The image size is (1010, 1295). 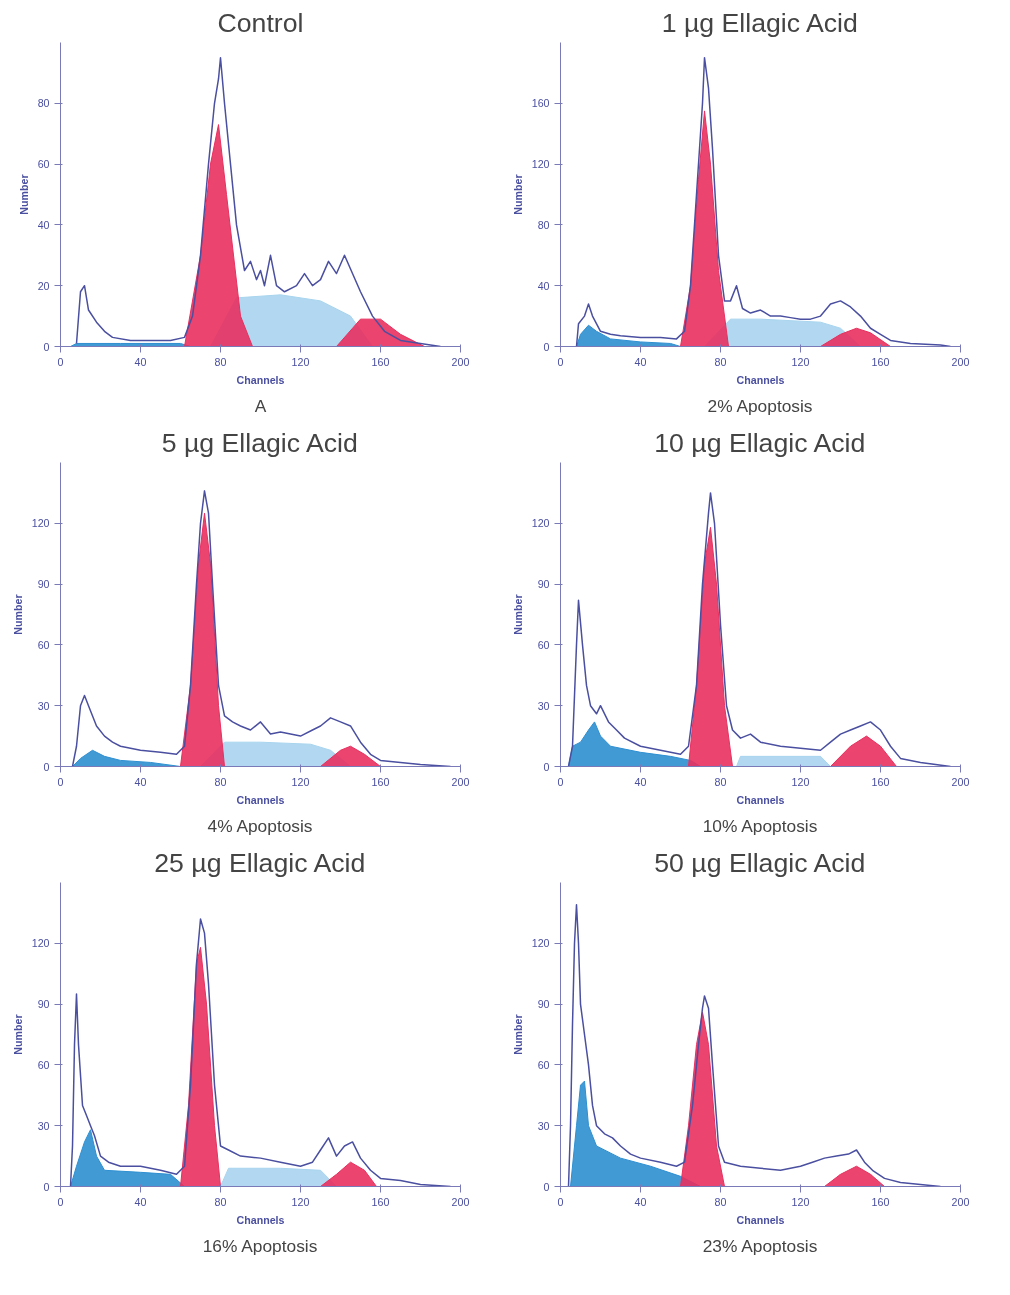 What do you see at coordinates (760, 825) in the screenshot?
I see `text: 10% Apoptosis` at bounding box center [760, 825].